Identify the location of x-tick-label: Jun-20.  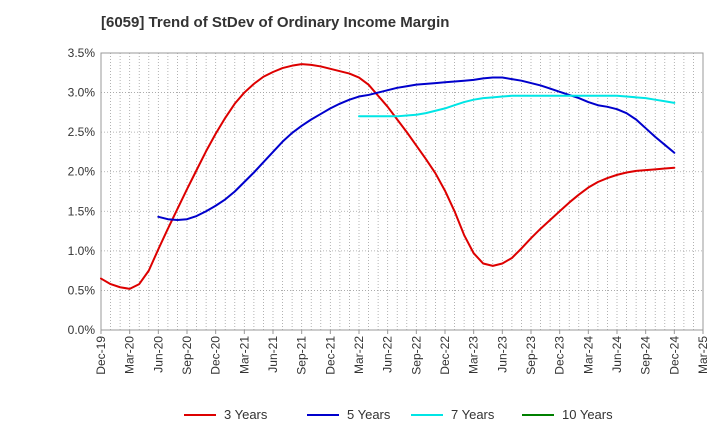
(158, 354).